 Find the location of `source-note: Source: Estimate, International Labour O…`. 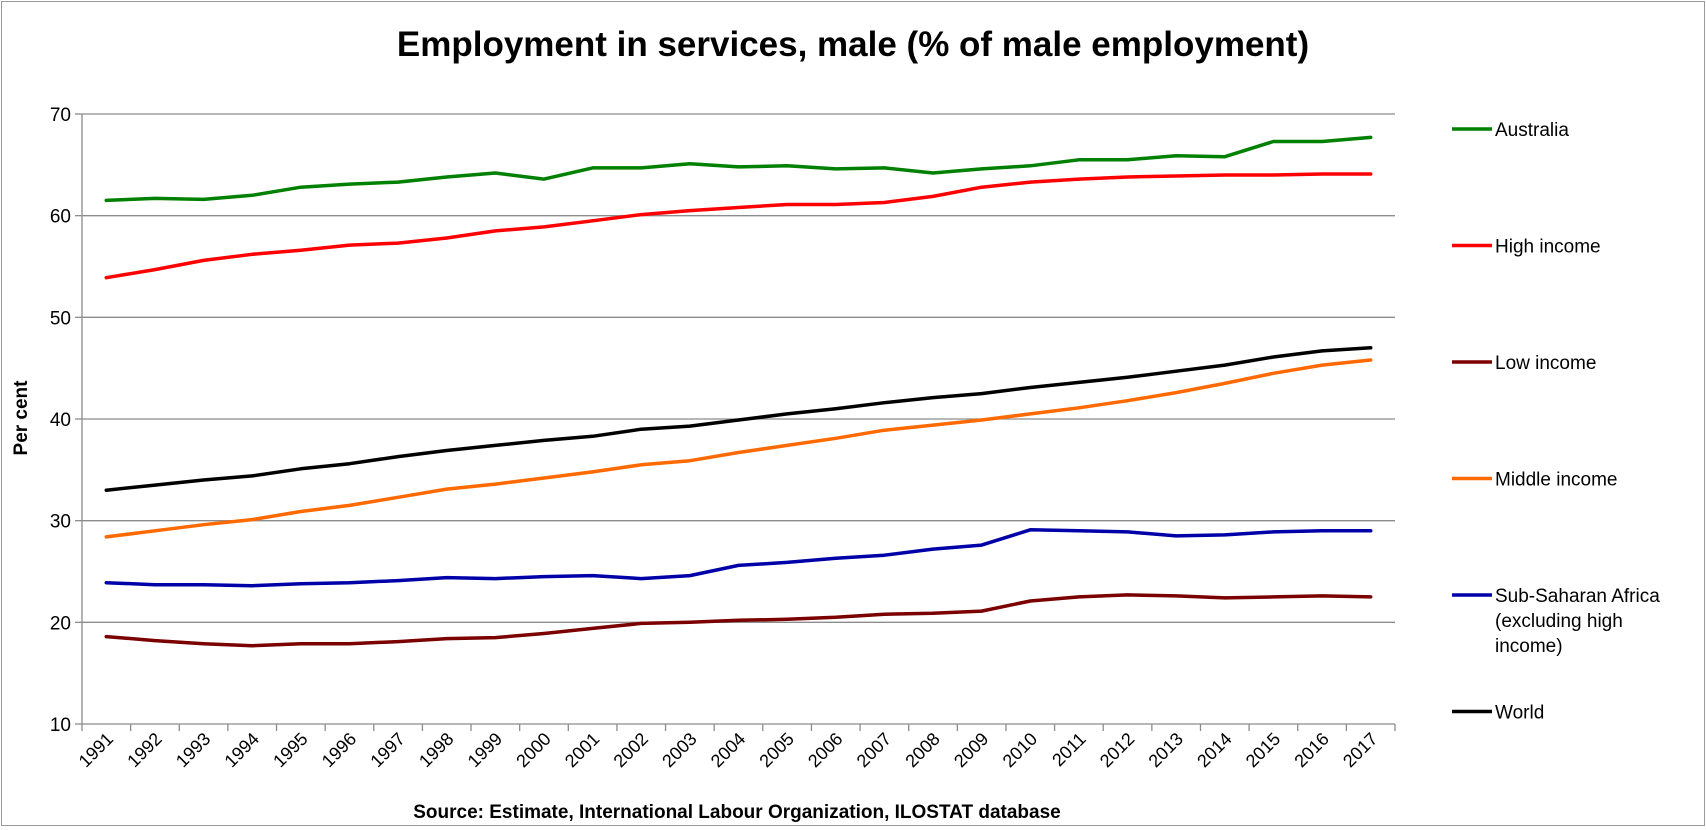

source-note: Source: Estimate, International Labour O… is located at coordinates (737, 812).